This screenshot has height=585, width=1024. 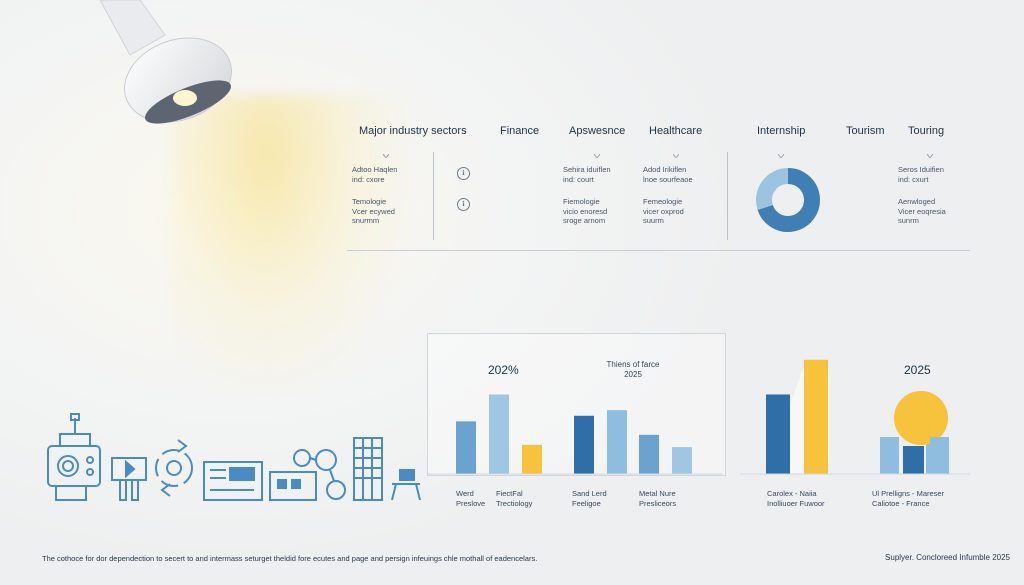 I want to click on header-finance: Finance, so click(x=520, y=131).